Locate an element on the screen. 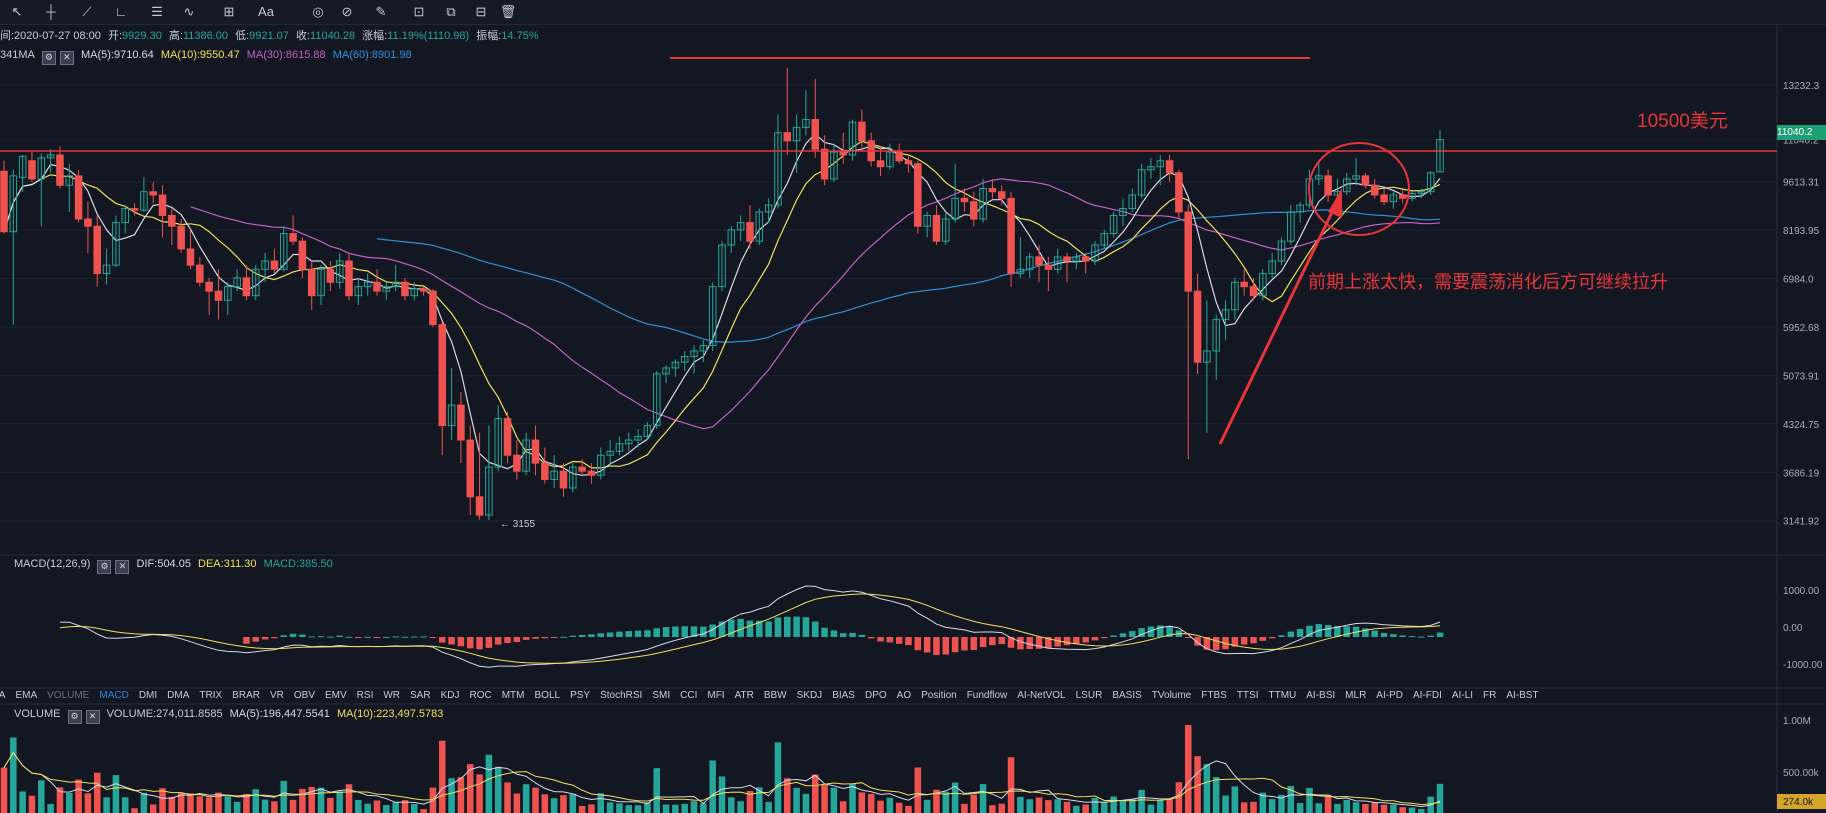 This screenshot has width=1826, height=813. indicator-tab-ia: IA is located at coordinates (3, 695).